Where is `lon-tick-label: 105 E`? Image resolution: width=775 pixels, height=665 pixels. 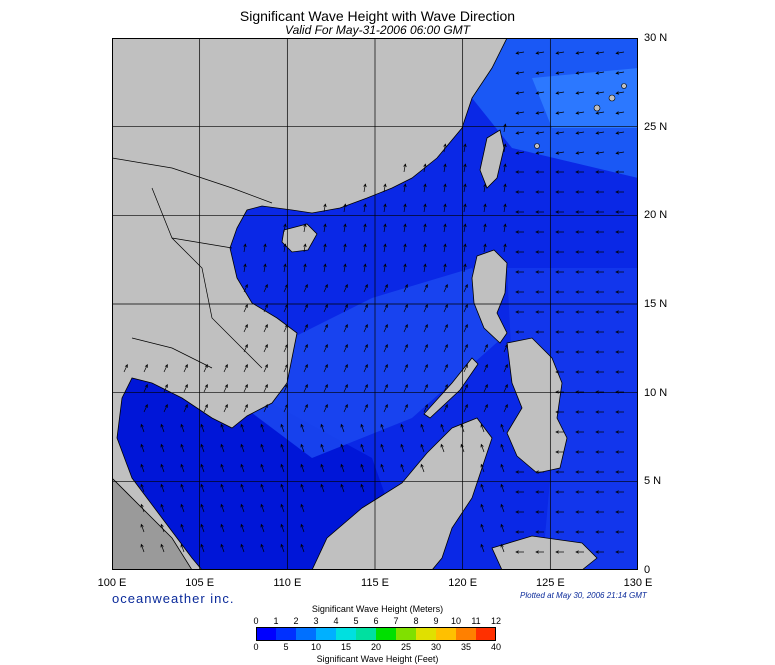 lon-tick-label: 105 E is located at coordinates (200, 583).